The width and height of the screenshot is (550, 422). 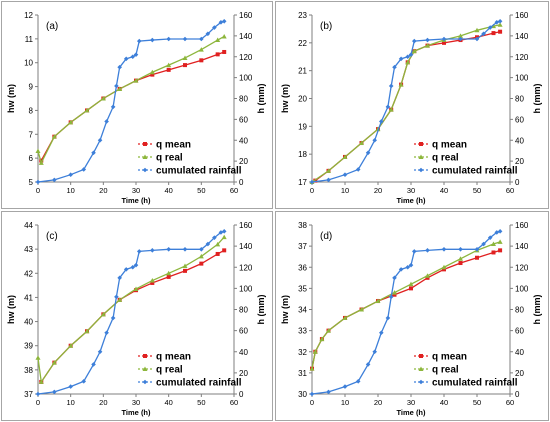 What do you see at coordinates (28, 15) in the screenshot?
I see `chart-a-y-tick-label: 12` at bounding box center [28, 15].